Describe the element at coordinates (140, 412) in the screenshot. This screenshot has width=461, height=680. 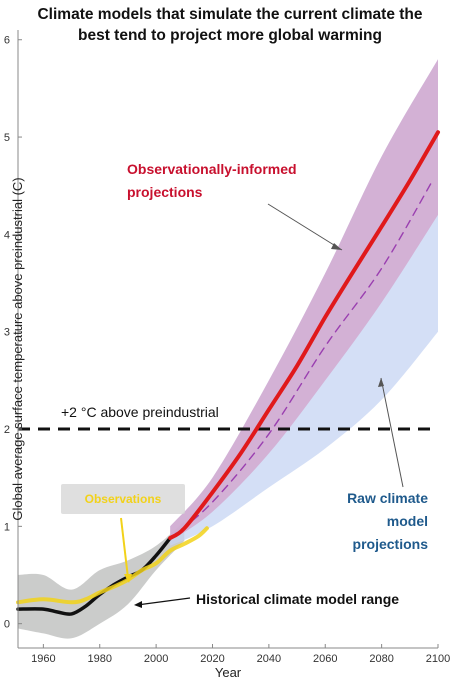
I see `reference-line-label: +2 °C above preindustrial` at that location.